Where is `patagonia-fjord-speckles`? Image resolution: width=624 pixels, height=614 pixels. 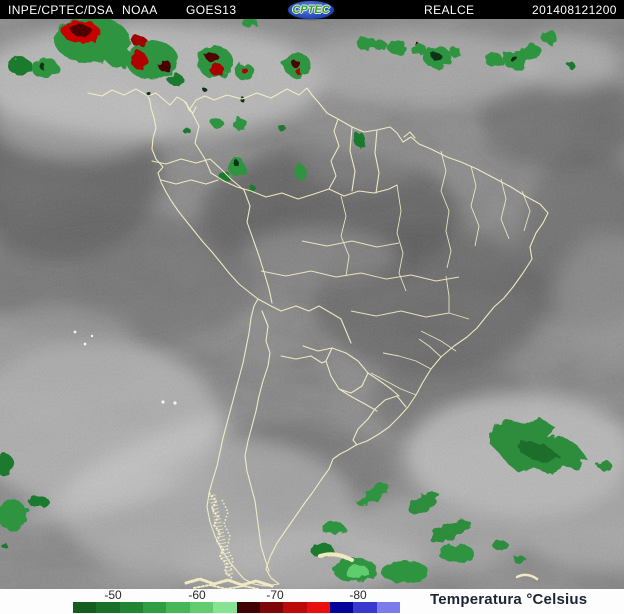
patagonia-fjord-speckles is located at coordinates (221, 535).